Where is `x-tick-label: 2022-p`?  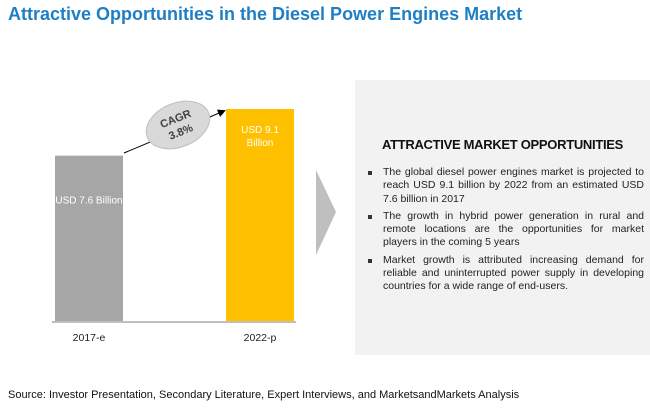 x-tick-label: 2022-p is located at coordinates (260, 338).